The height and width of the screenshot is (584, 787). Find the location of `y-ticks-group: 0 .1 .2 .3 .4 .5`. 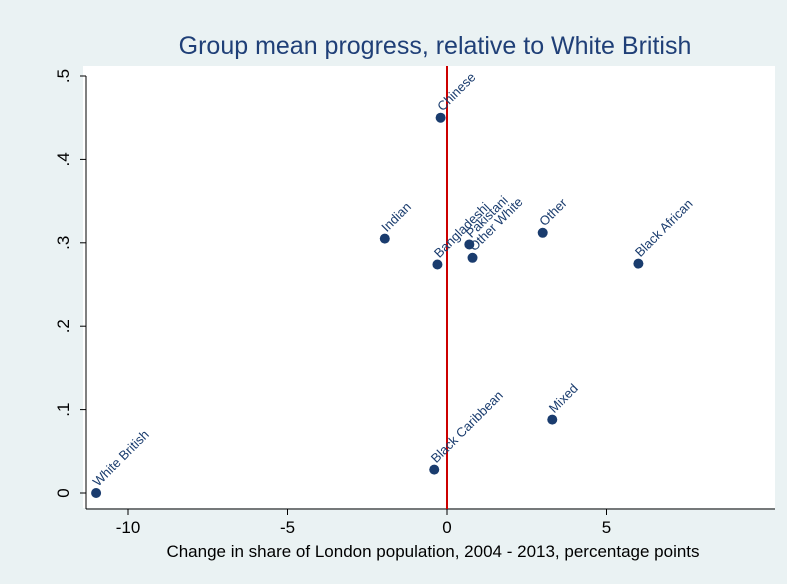

y-ticks-group: 0 .1 .2 .3 .4 .5 is located at coordinates (70, 283).